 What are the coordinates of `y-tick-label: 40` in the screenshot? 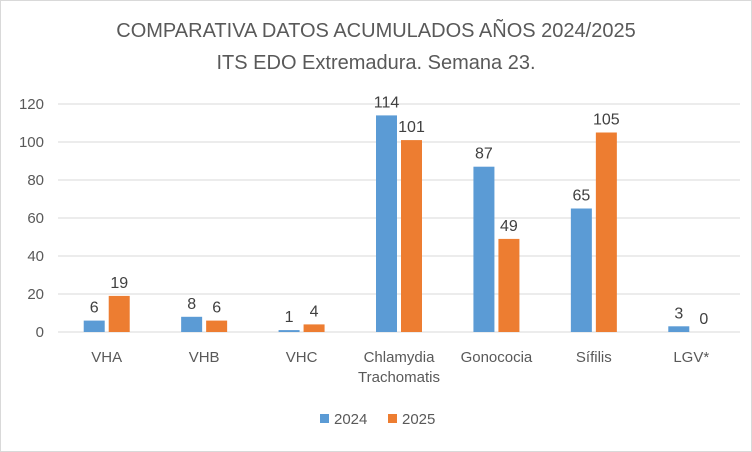 It's located at (35, 256).